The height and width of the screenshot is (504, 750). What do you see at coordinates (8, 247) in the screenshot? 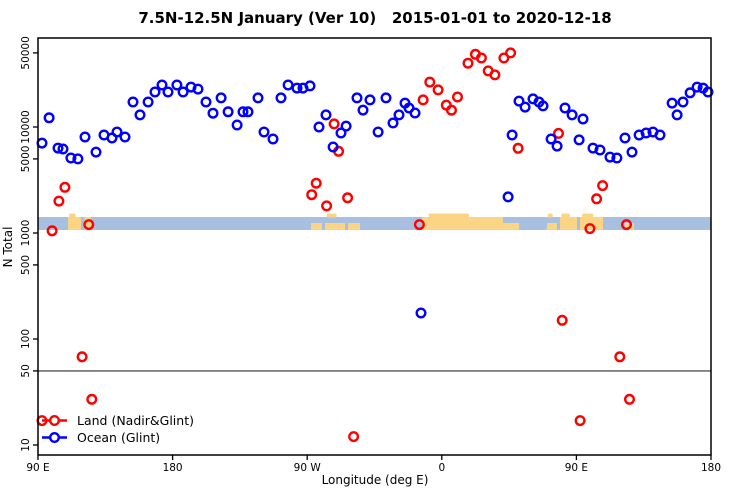
I see `y-axis-label: N Total` at bounding box center [8, 247].